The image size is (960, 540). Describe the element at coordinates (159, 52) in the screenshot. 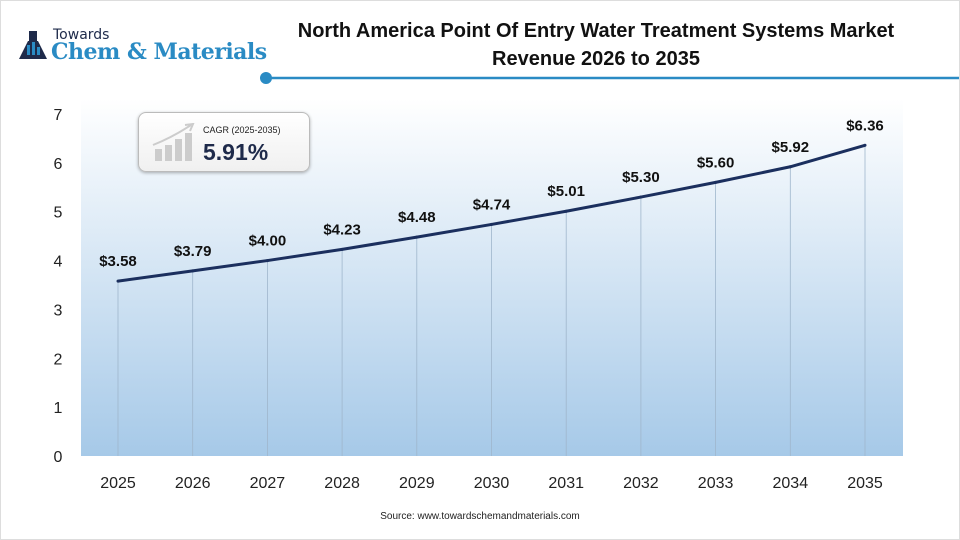

I see `brand-line2: Chem & Materials` at that location.